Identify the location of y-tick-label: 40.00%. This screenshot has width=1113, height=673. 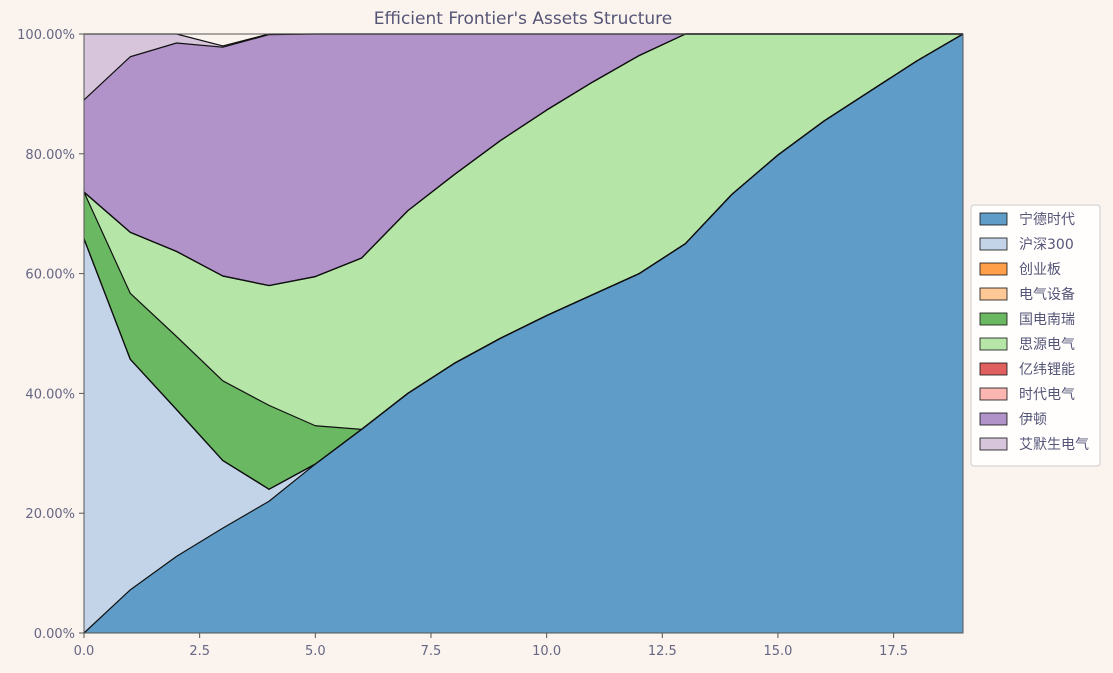
(50, 394).